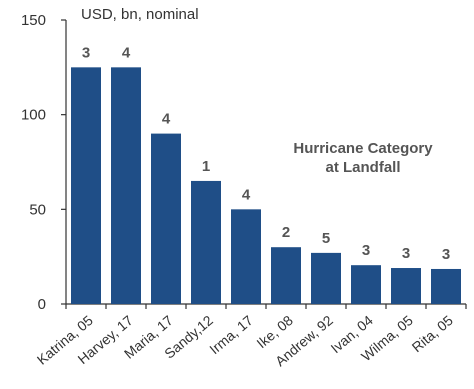 The image size is (474, 389). What do you see at coordinates (140, 14) in the screenshot?
I see `unit-label: USD, bn, nominal` at bounding box center [140, 14].